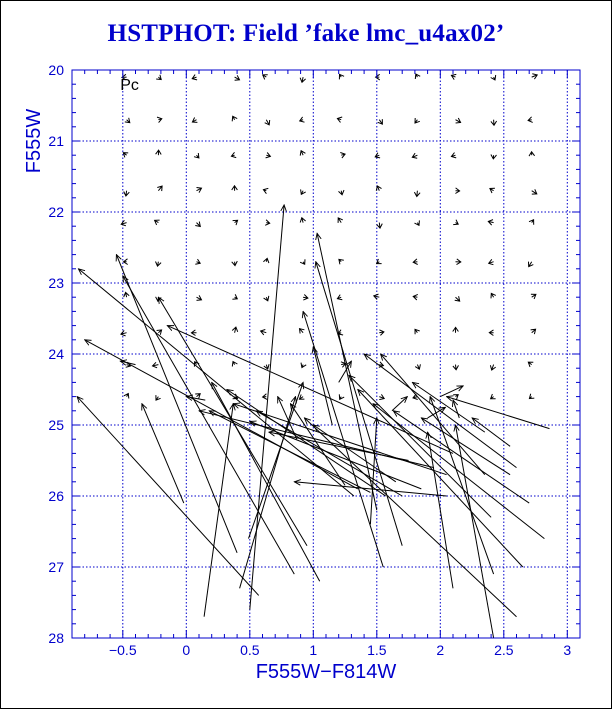 The height and width of the screenshot is (709, 612). What do you see at coordinates (123, 650) in the screenshot?
I see `x-tick-label: −0.5` at bounding box center [123, 650].